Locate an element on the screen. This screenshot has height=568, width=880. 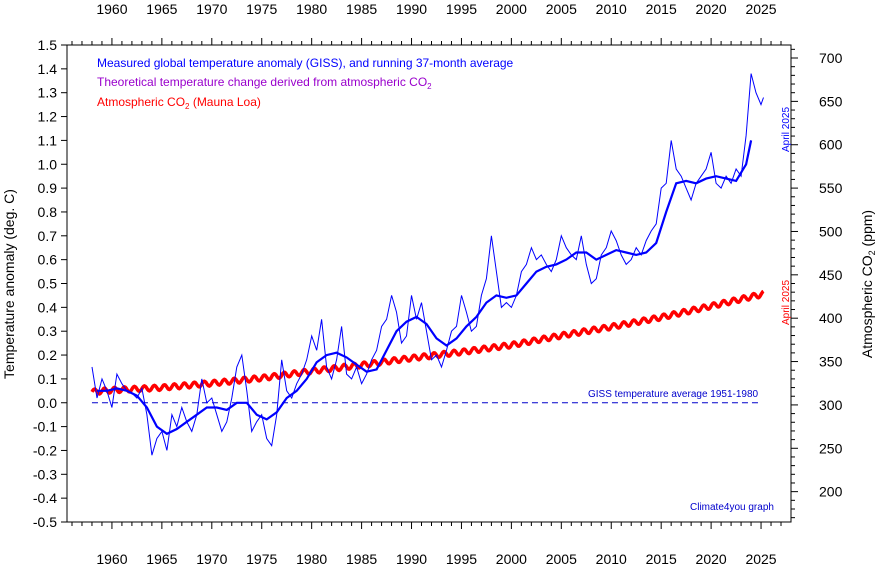
x-tick-label-bottom: 2025 is located at coordinates (760, 559).